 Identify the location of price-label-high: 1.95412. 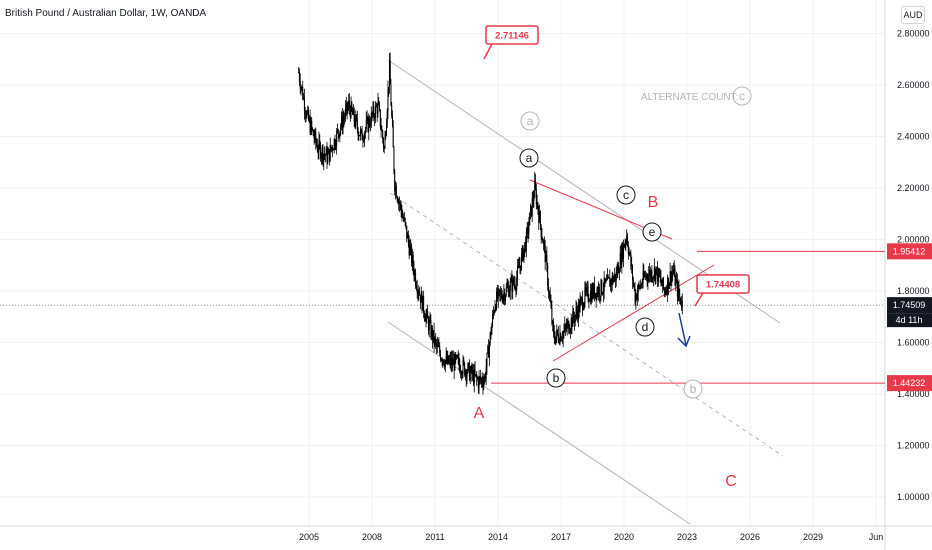
(909, 251).